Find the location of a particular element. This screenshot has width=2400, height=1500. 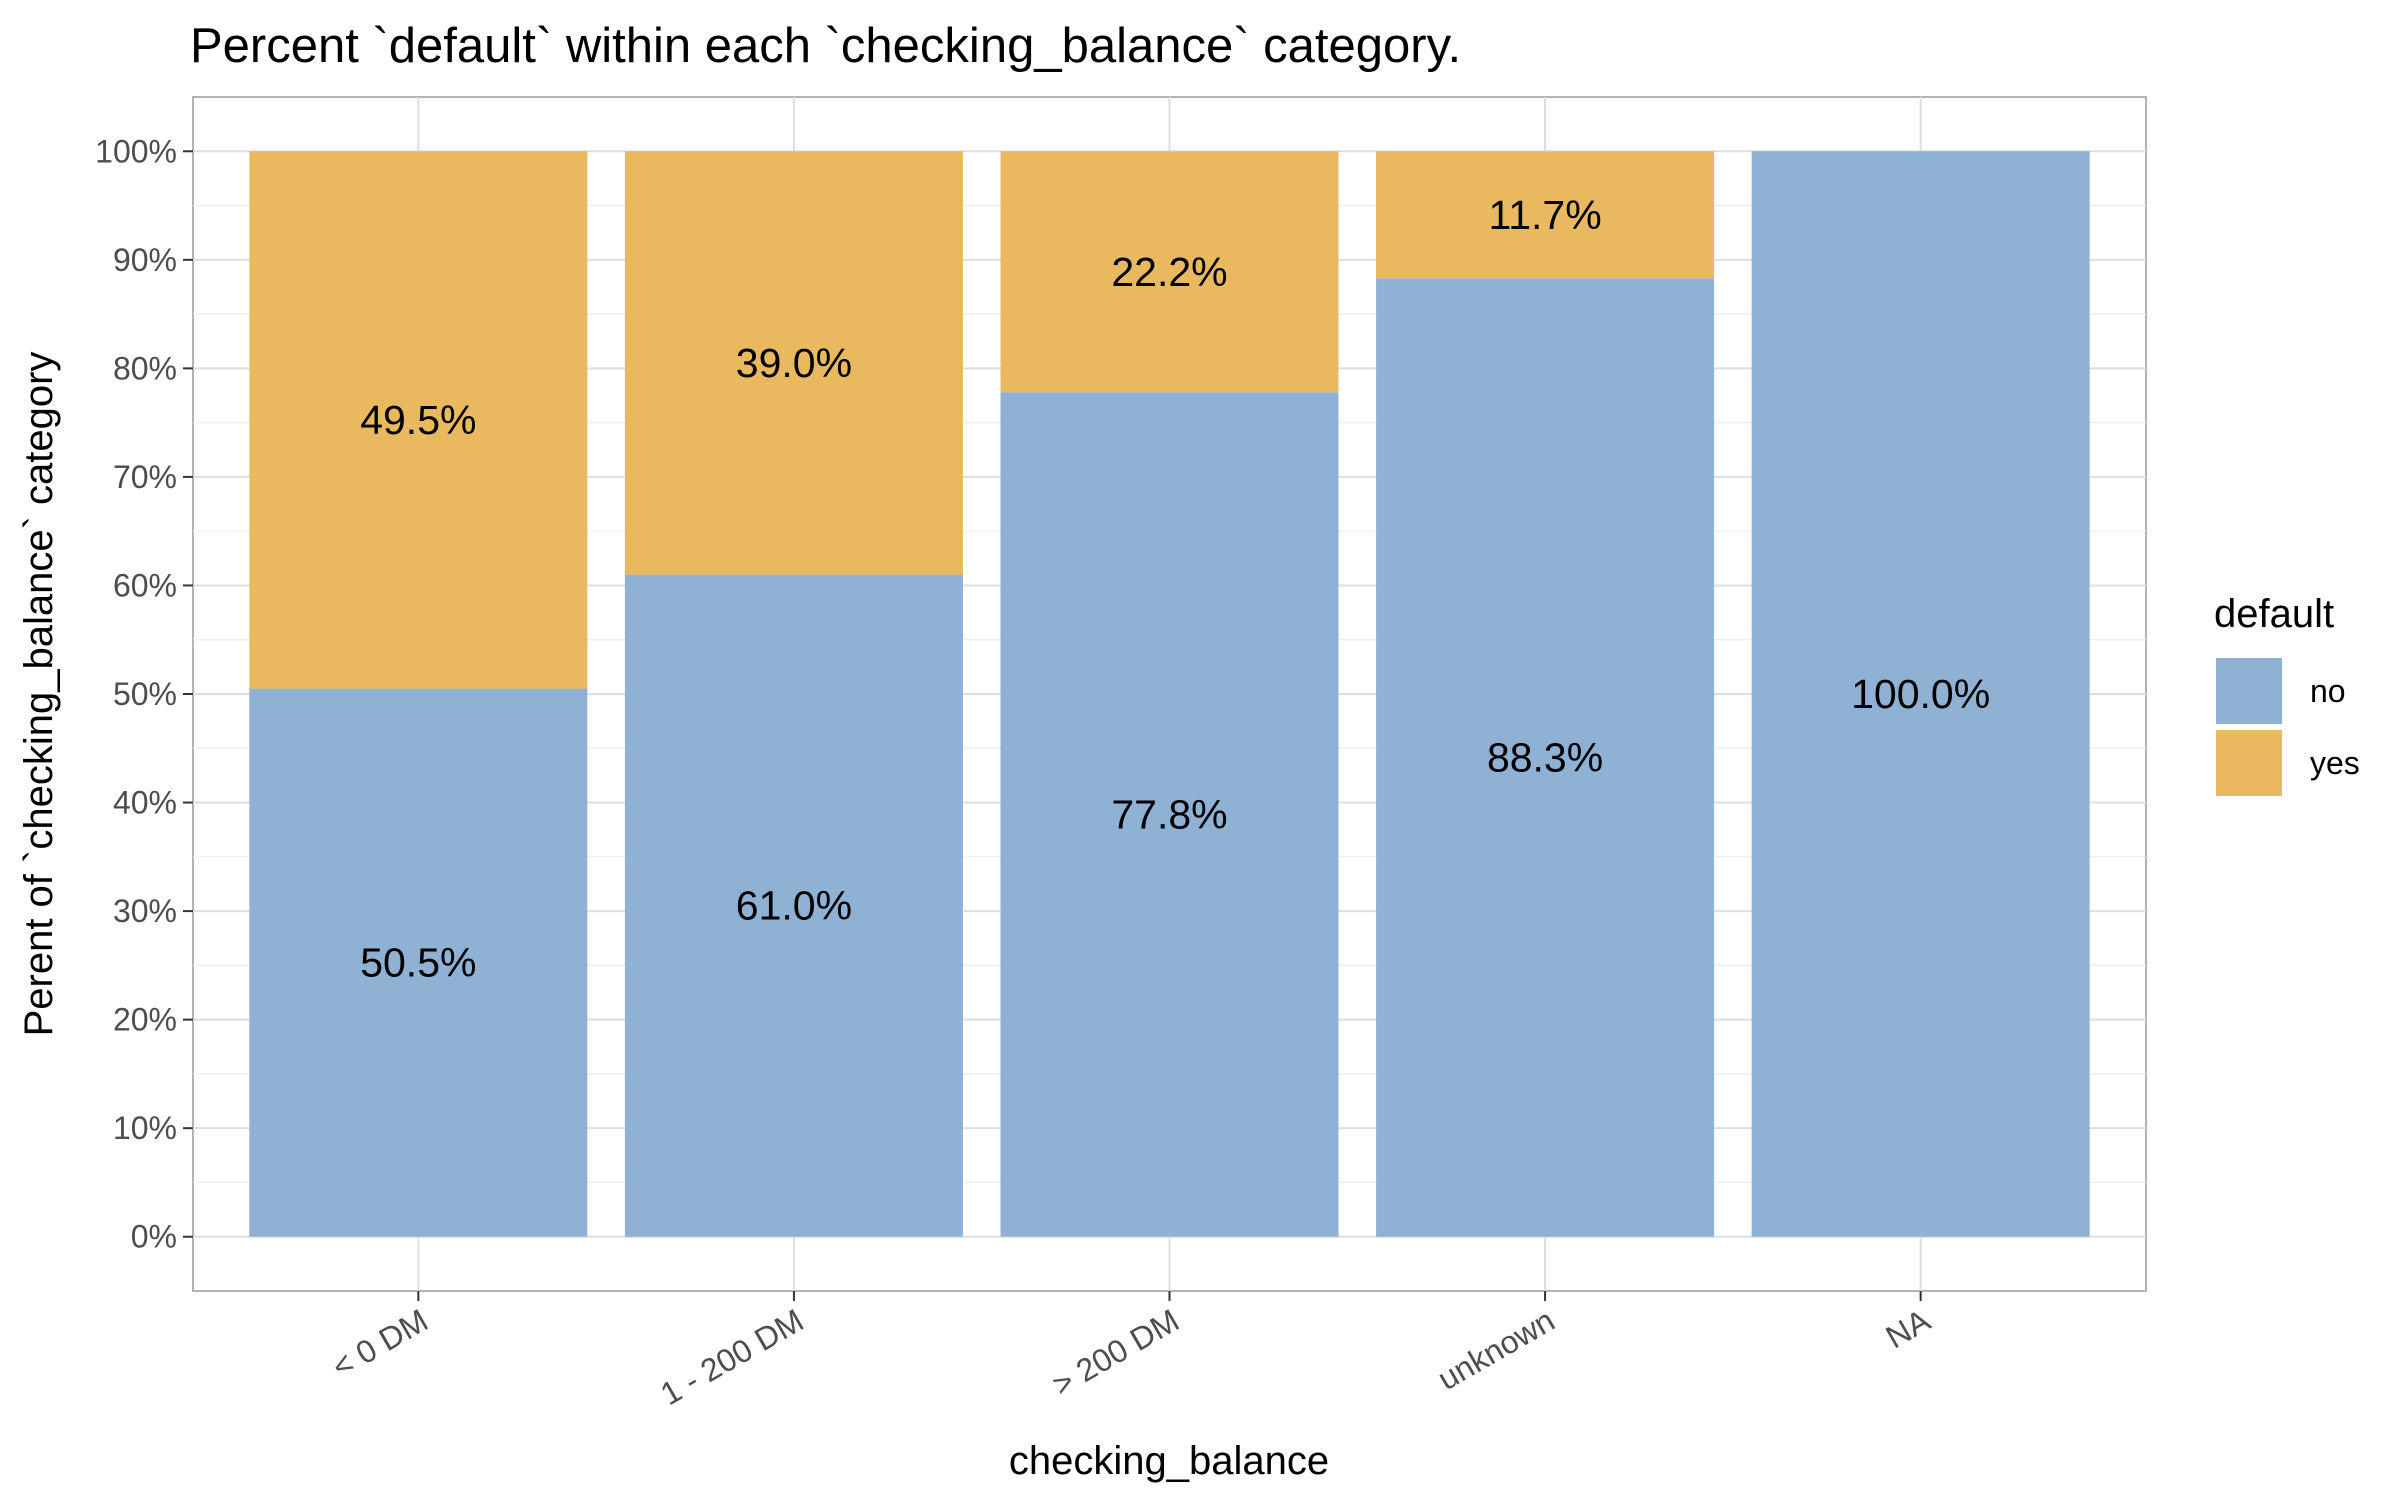

bar-label-yes: 22.2% is located at coordinates (1169, 272).